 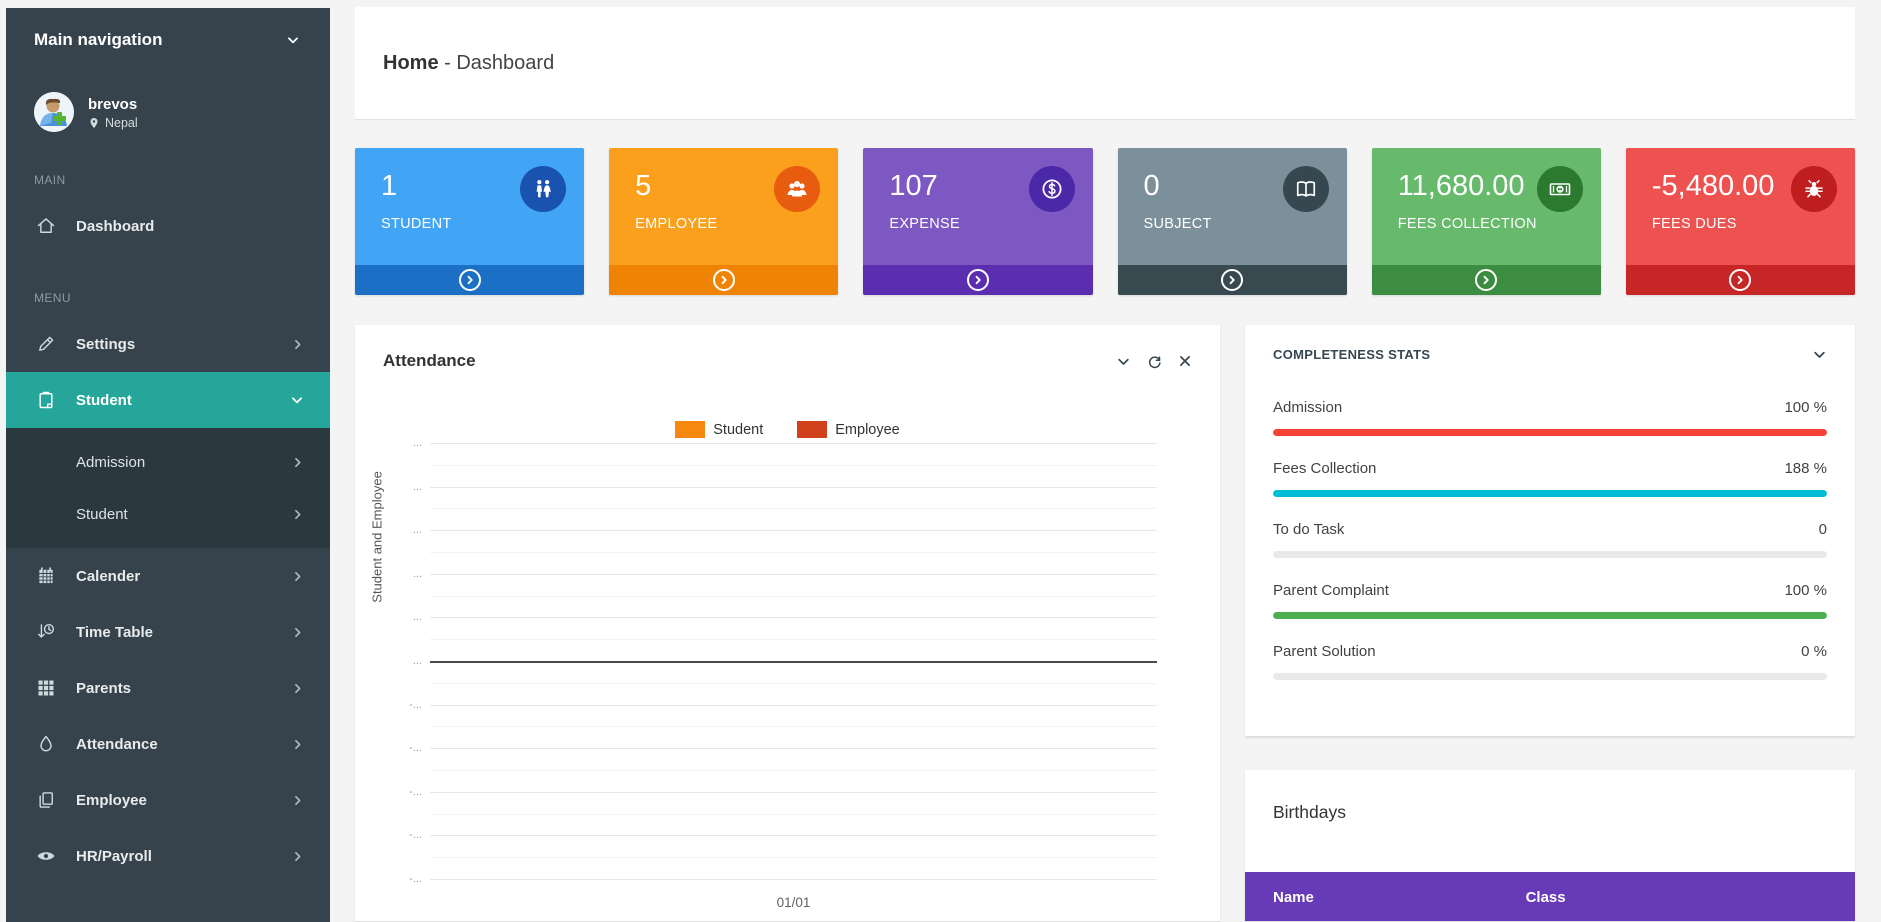 What do you see at coordinates (52, 298) in the screenshot?
I see `sidebar-section-label: MENU` at bounding box center [52, 298].